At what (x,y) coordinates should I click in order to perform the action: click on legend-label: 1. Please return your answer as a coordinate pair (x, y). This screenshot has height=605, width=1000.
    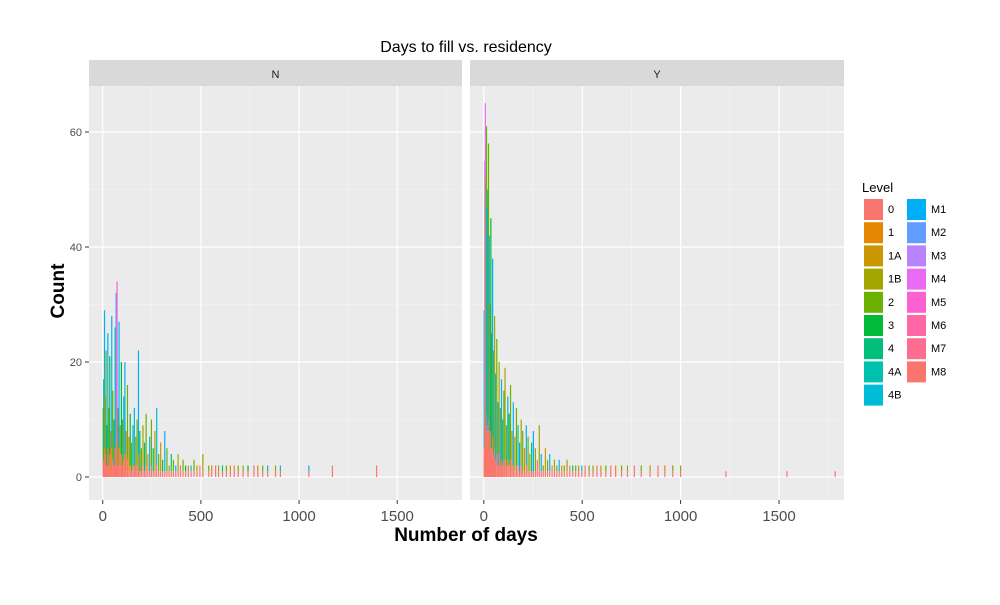
    Looking at the image, I should click on (891, 233).